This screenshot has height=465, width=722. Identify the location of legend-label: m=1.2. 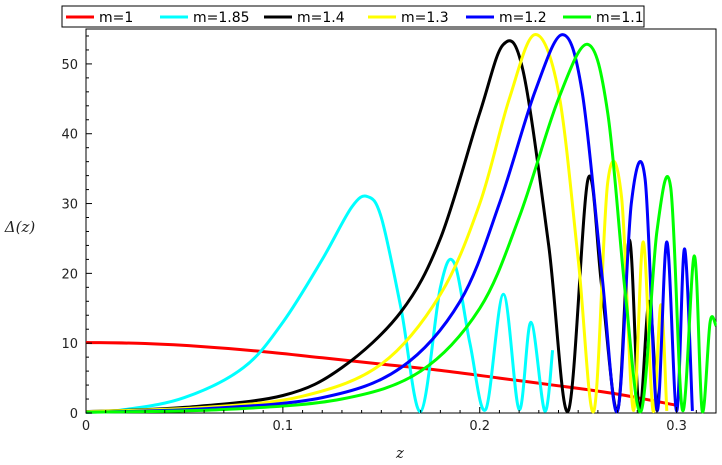
(523, 18).